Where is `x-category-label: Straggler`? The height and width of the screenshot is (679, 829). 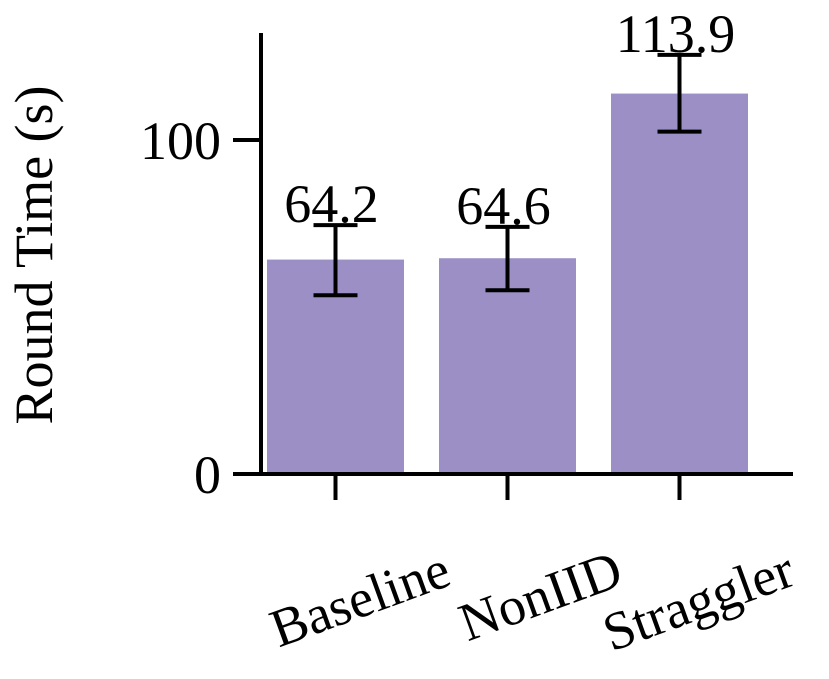 x-category-label: Straggler is located at coordinates (698, 601).